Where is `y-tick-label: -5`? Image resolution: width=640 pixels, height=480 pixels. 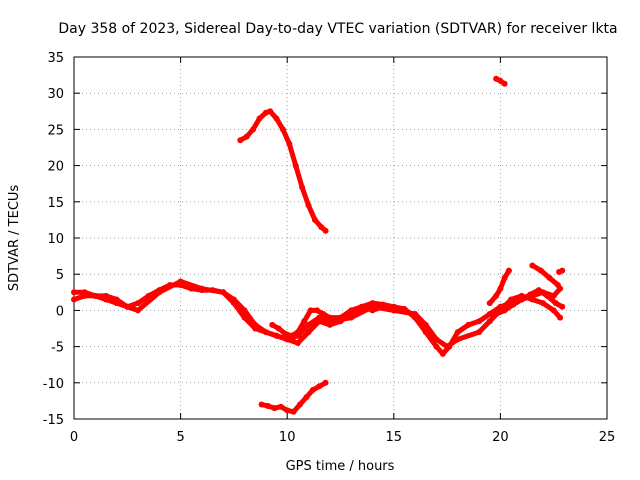
y-tick-label: -5 is located at coordinates (57, 348).